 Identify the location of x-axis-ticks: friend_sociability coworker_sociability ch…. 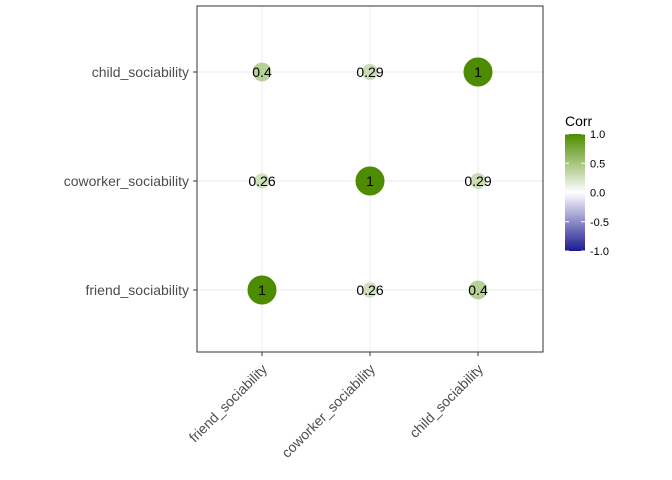
(336, 406).